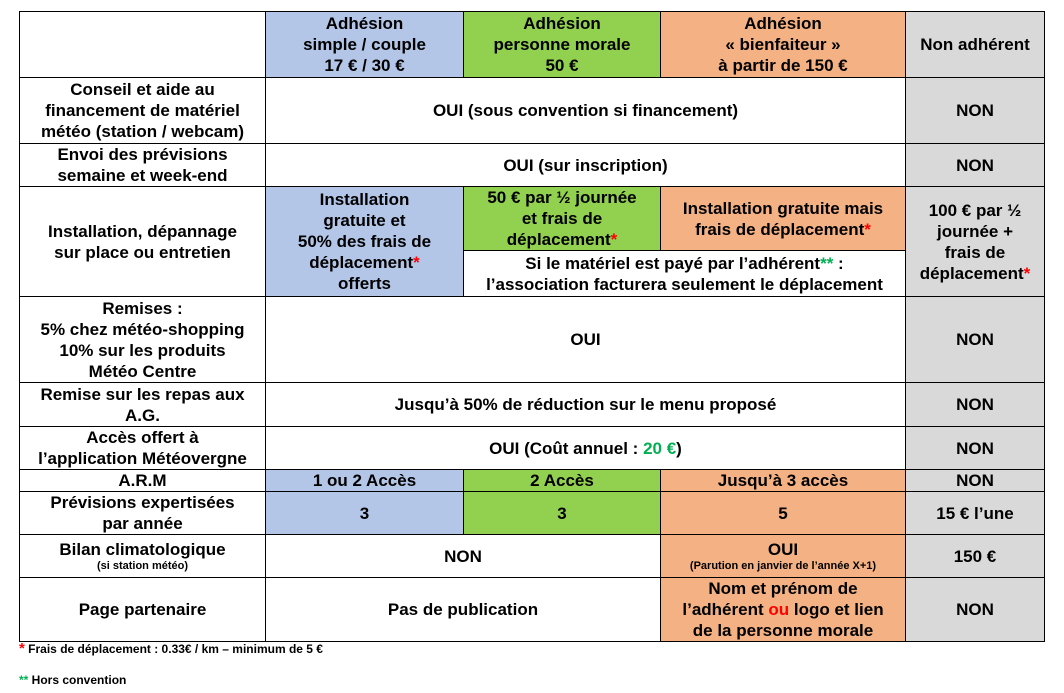 The height and width of the screenshot is (693, 1064). What do you see at coordinates (364, 241) in the screenshot?
I see `cell-line: 50% des frais de` at bounding box center [364, 241].